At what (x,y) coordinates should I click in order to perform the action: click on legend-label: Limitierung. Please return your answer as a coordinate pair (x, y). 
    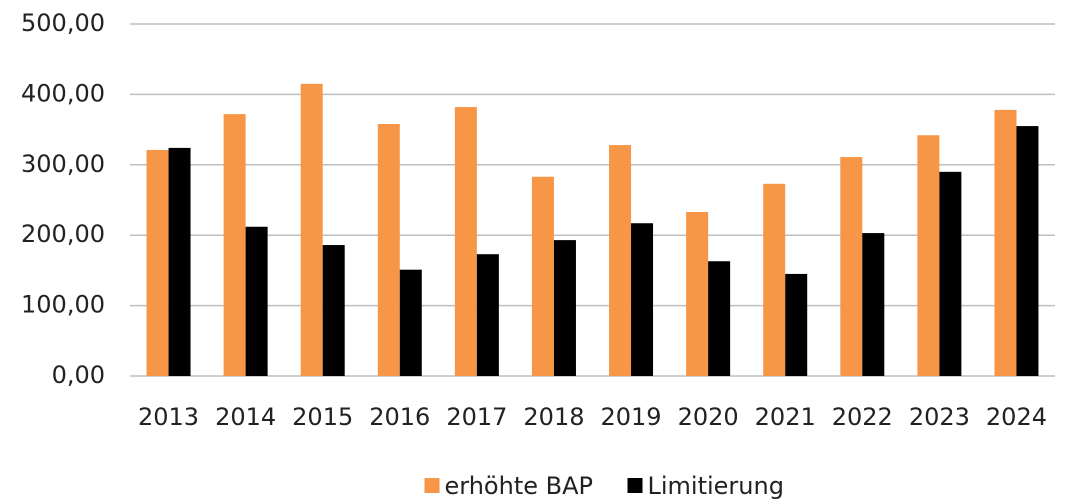
    Looking at the image, I should click on (716, 486).